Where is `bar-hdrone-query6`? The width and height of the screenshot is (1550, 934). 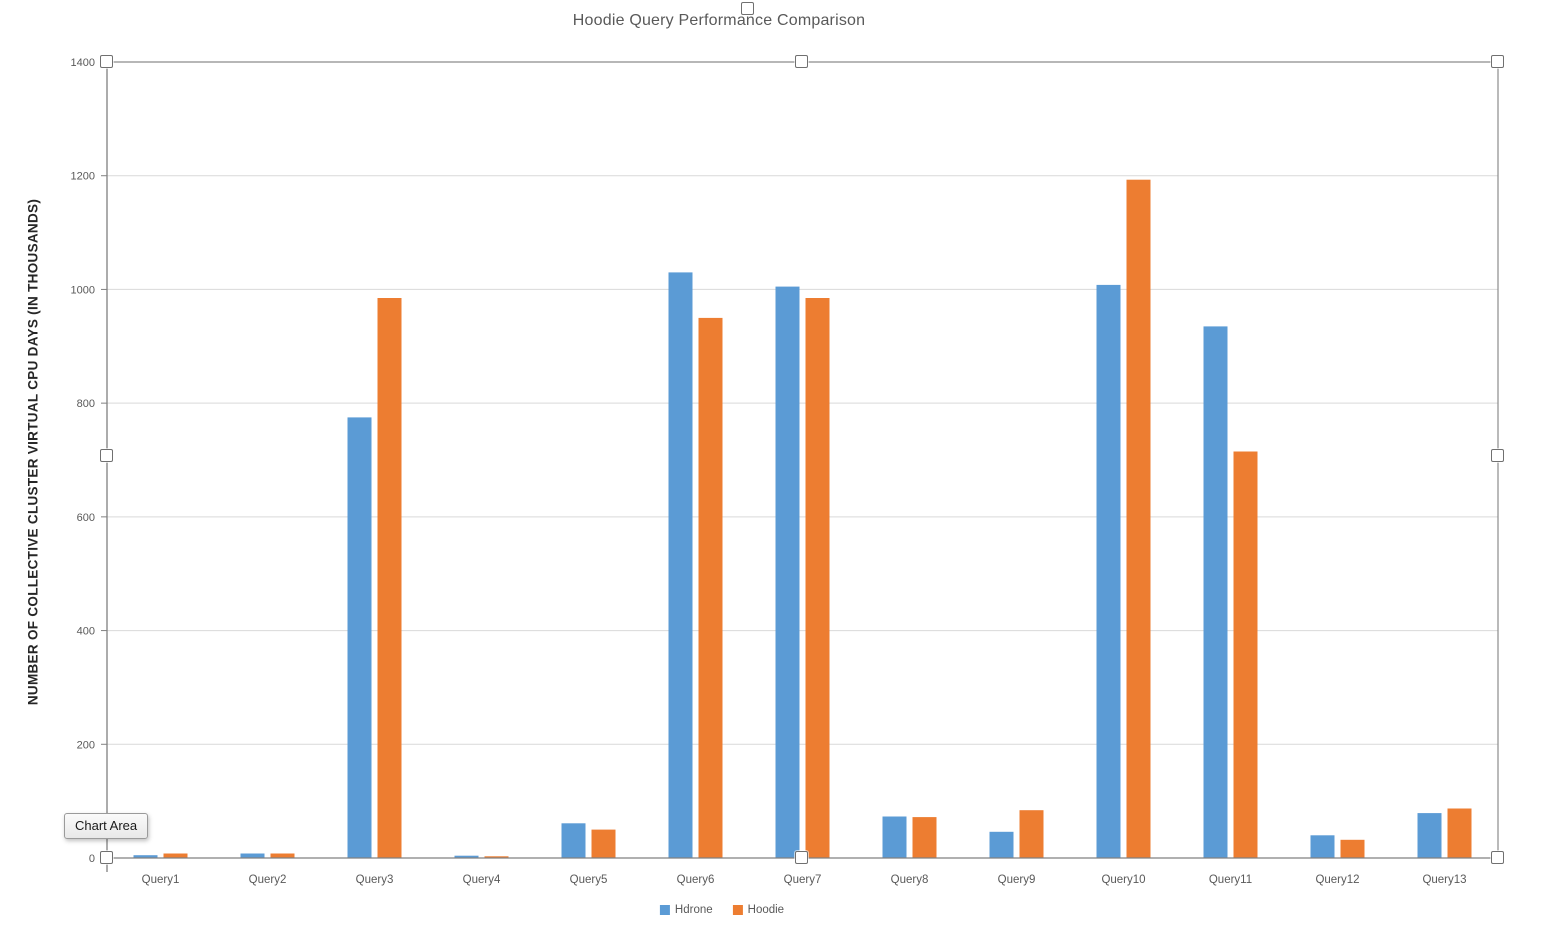 bar-hdrone-query6 is located at coordinates (680, 565).